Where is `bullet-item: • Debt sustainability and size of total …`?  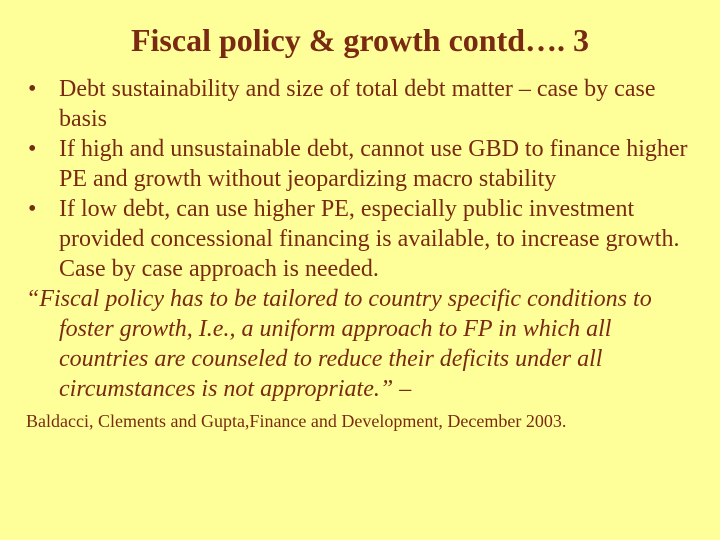
bullet-item: • Debt sustainability and size of total … is located at coordinates (361, 104).